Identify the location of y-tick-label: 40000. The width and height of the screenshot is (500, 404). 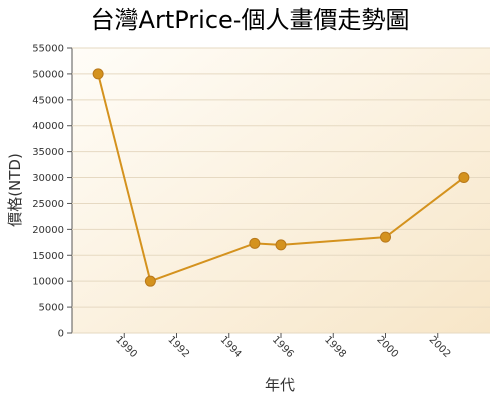
(48, 126).